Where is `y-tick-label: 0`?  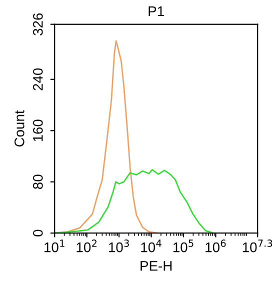 y-tick-label: 0 is located at coordinates (37, 233).